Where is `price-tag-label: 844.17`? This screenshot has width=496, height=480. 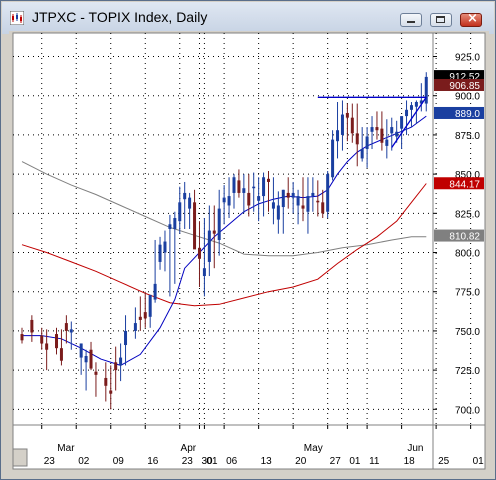 price-tag-label: 844.17 is located at coordinates (464, 184).